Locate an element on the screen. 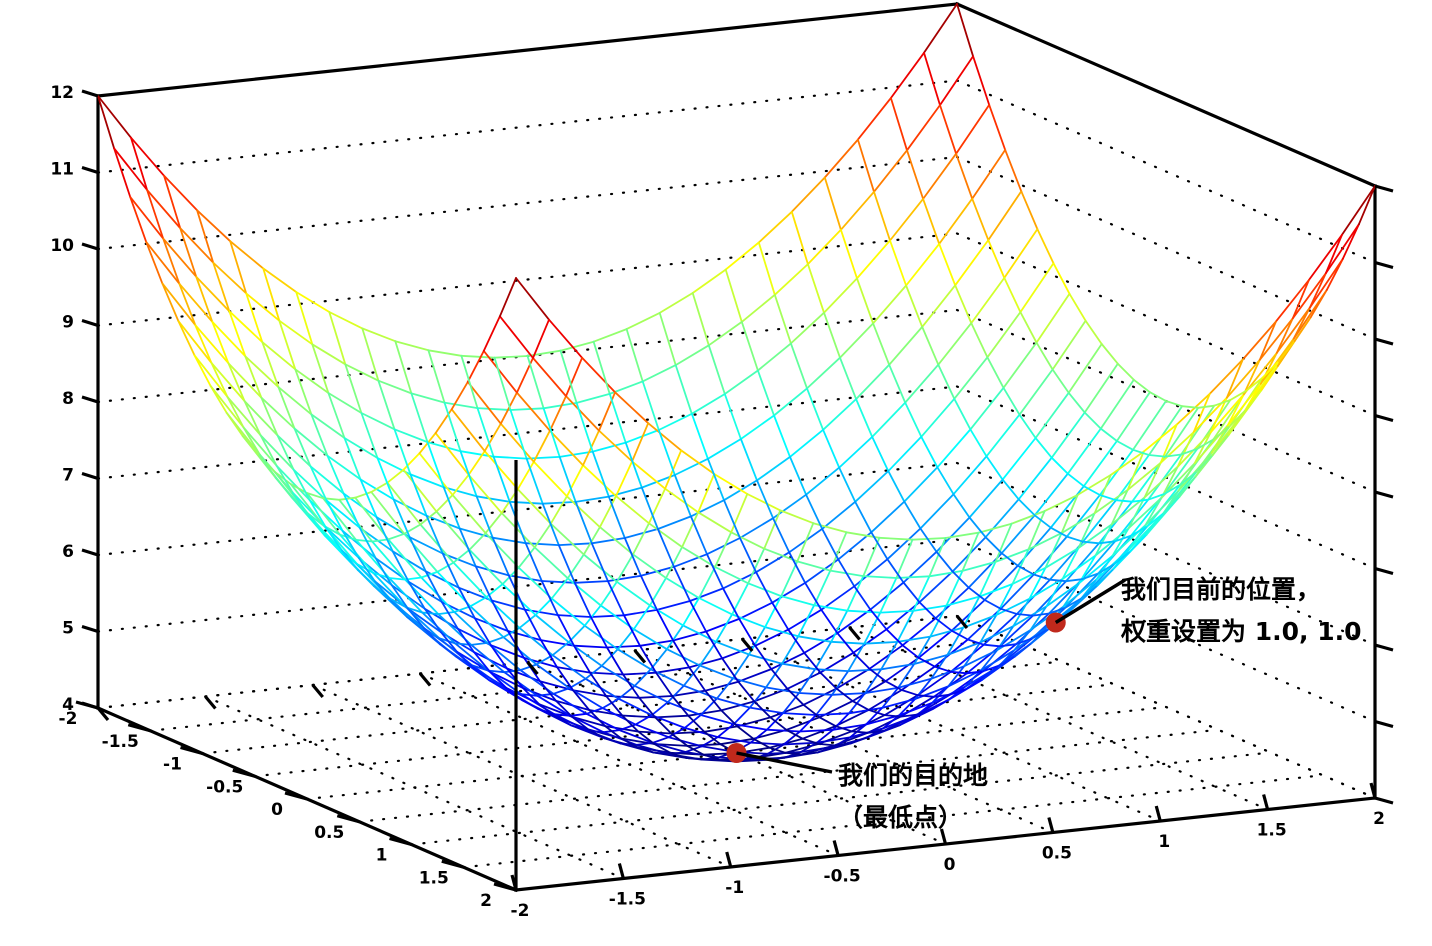 The height and width of the screenshot is (946, 1432). z-tick-label: 8 is located at coordinates (68, 399).